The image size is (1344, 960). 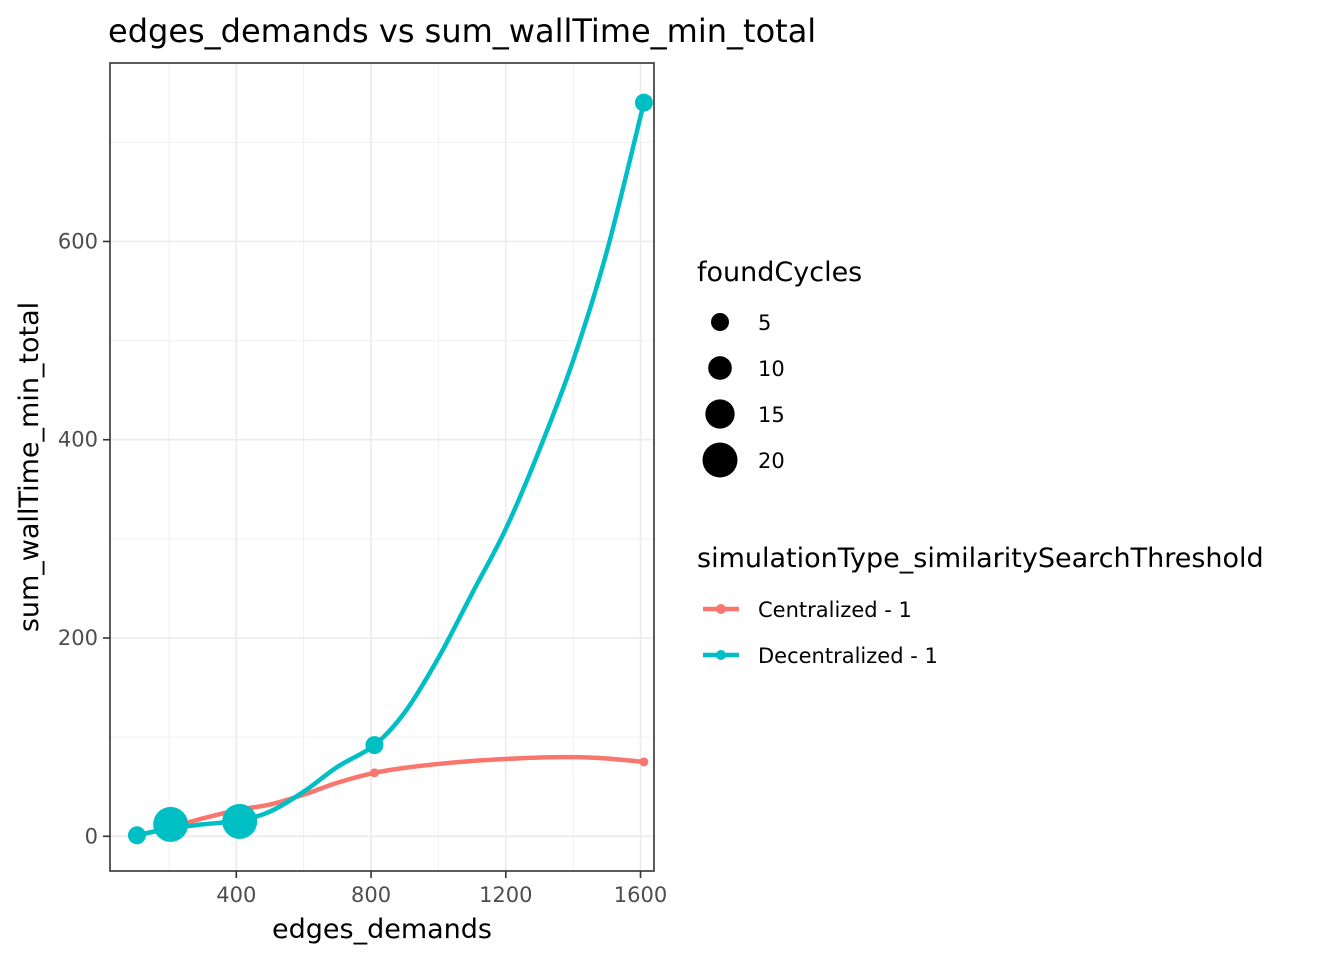 What do you see at coordinates (78, 440) in the screenshot?
I see `y-tick-label: 400` at bounding box center [78, 440].